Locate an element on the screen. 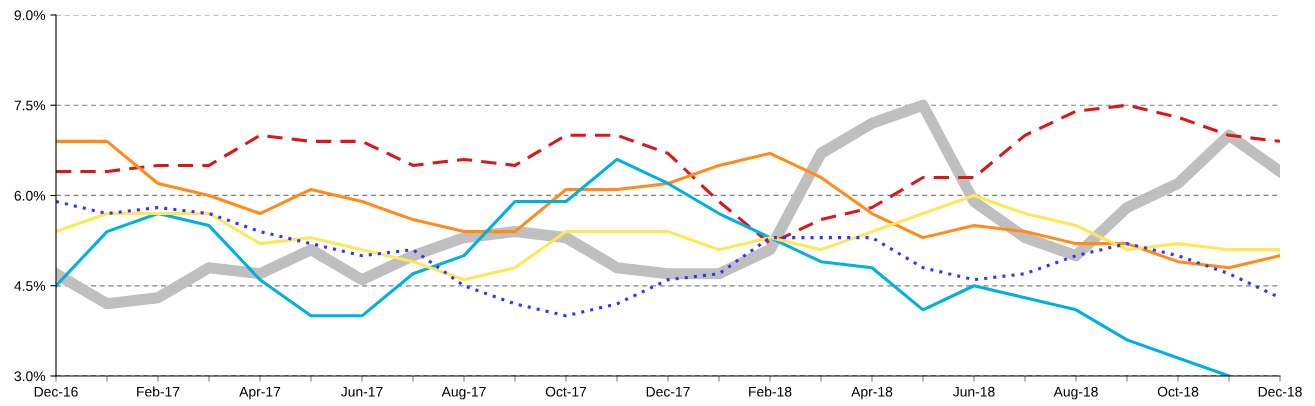 The width and height of the screenshot is (1315, 406). x-tick-label: Jun-18 is located at coordinates (973, 391).